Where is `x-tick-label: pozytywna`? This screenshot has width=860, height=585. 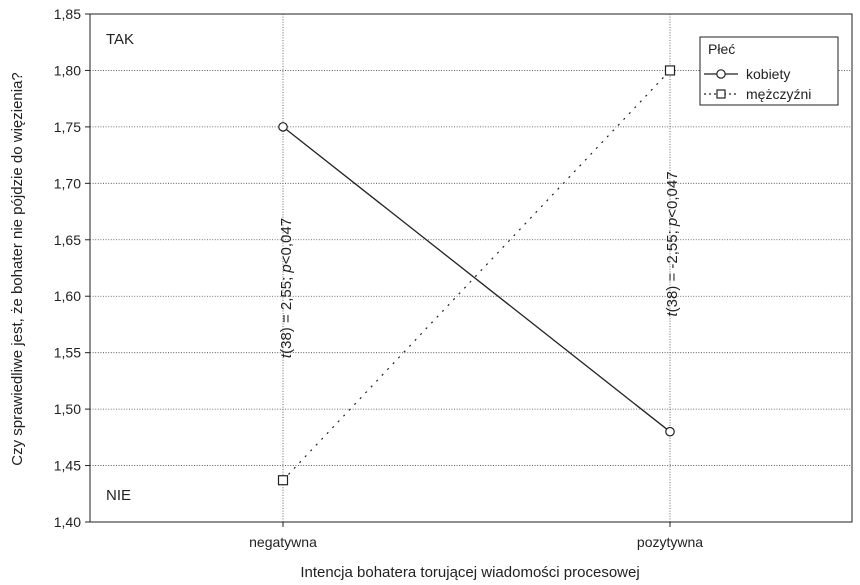 x-tick-label: pozytywna is located at coordinates (670, 542).